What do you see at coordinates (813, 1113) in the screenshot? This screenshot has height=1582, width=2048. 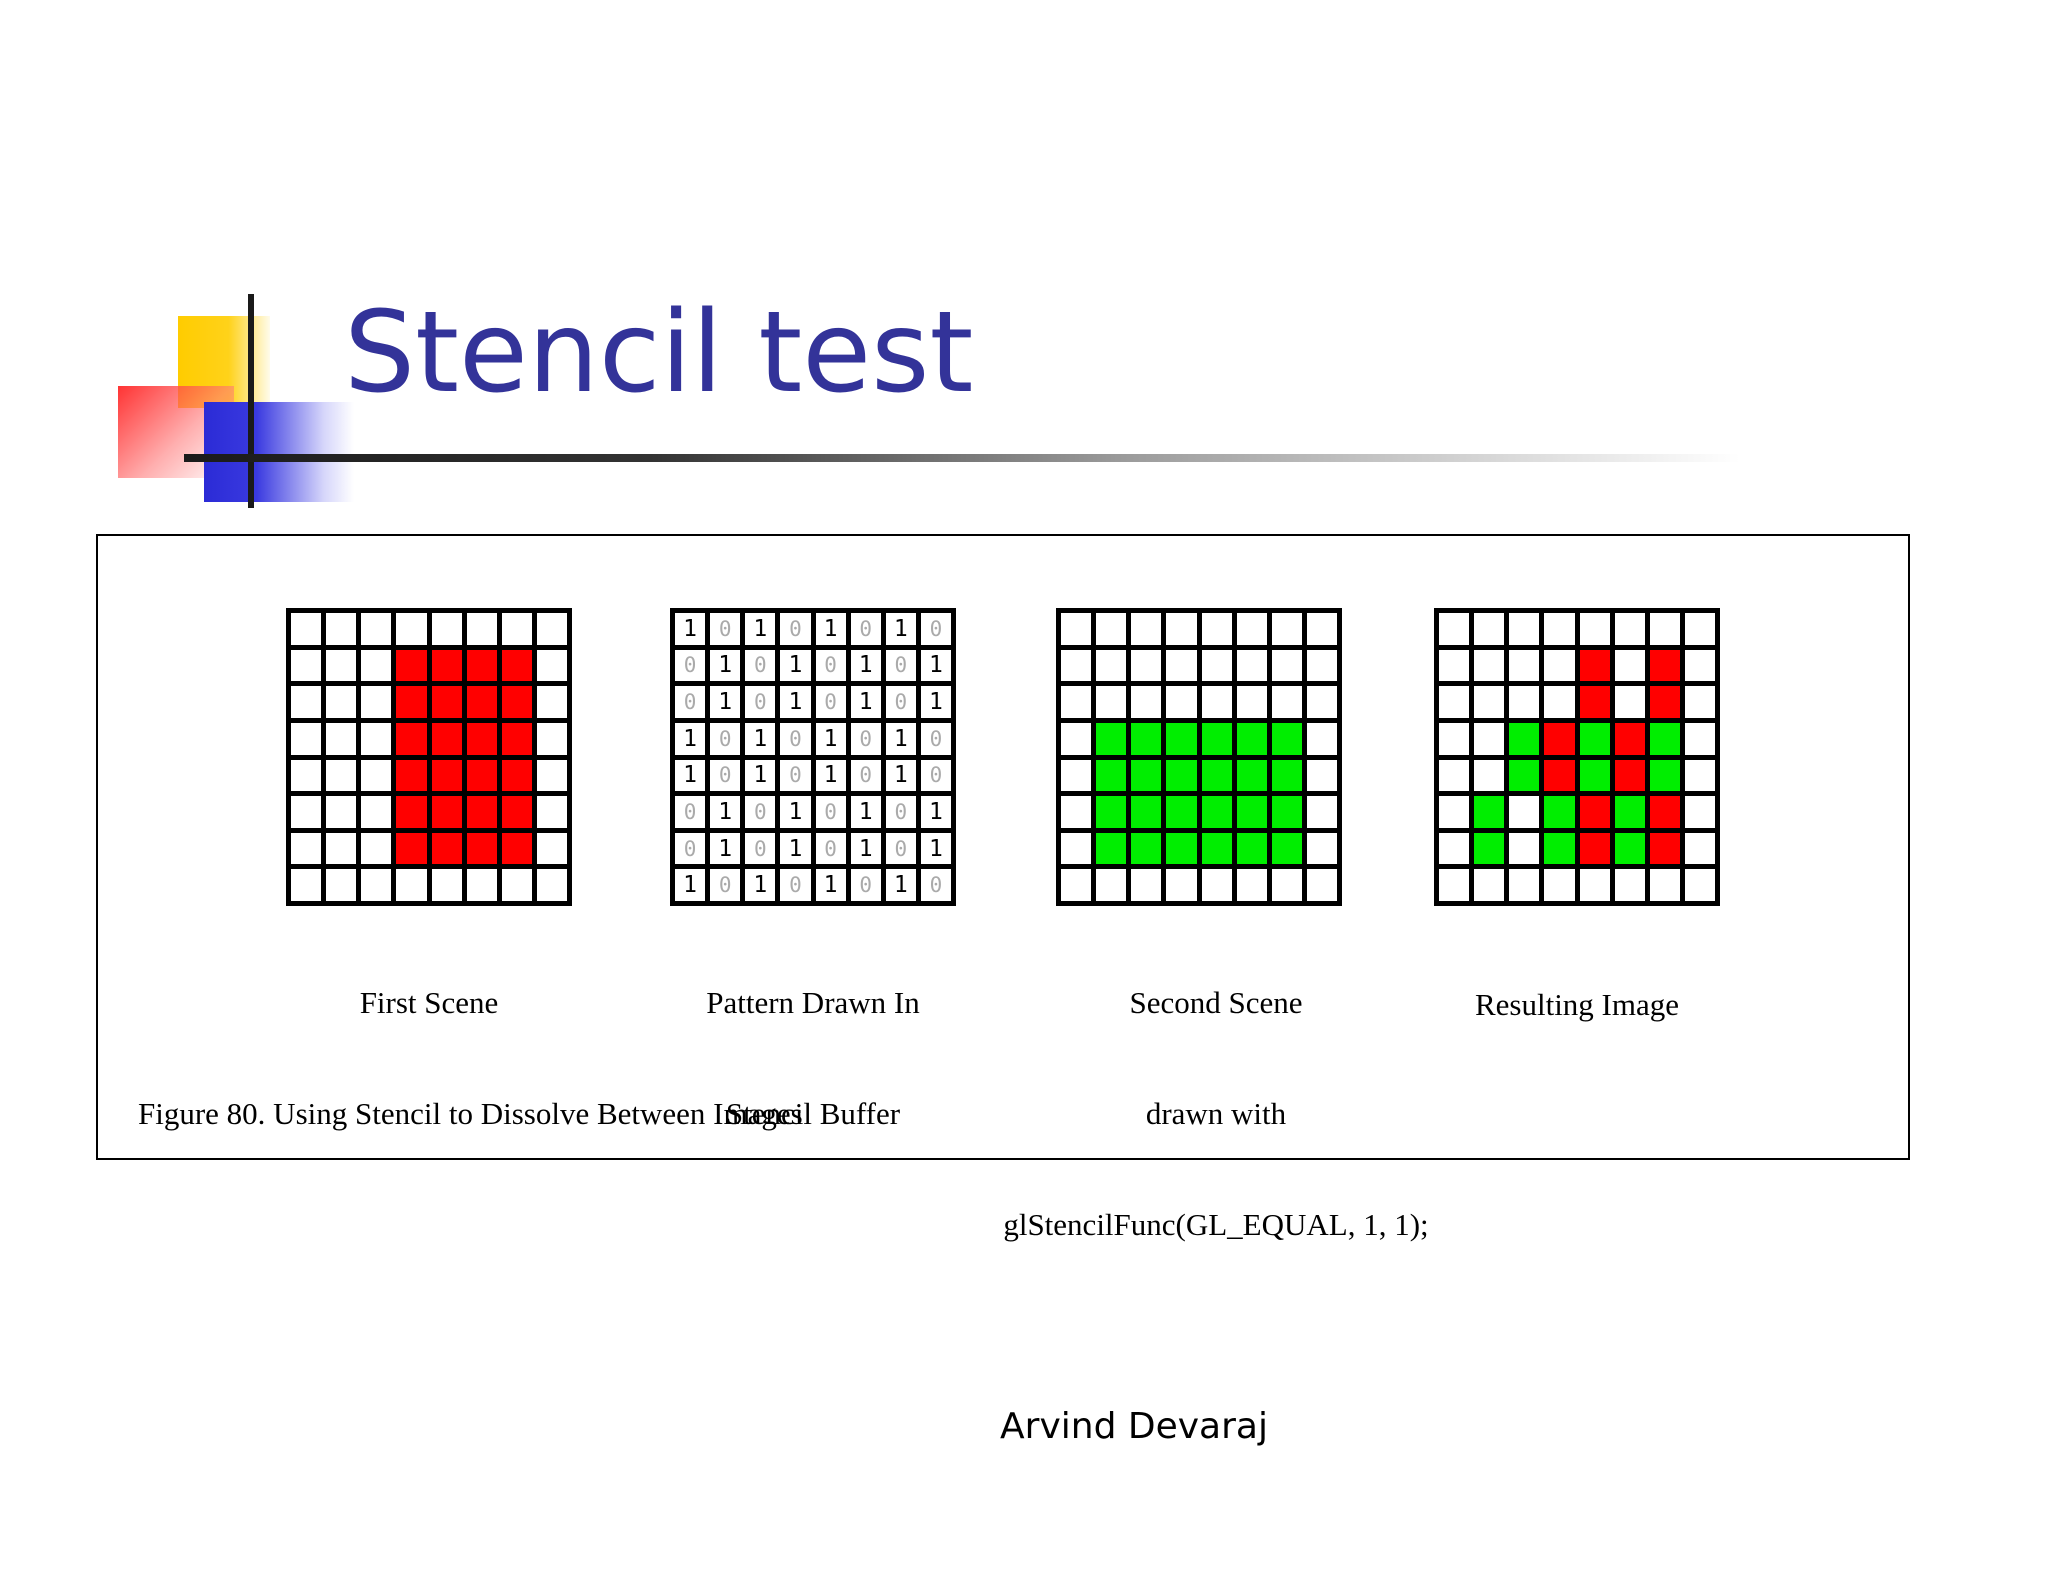 I see `caption-line: Stencil Buffer` at bounding box center [813, 1113].